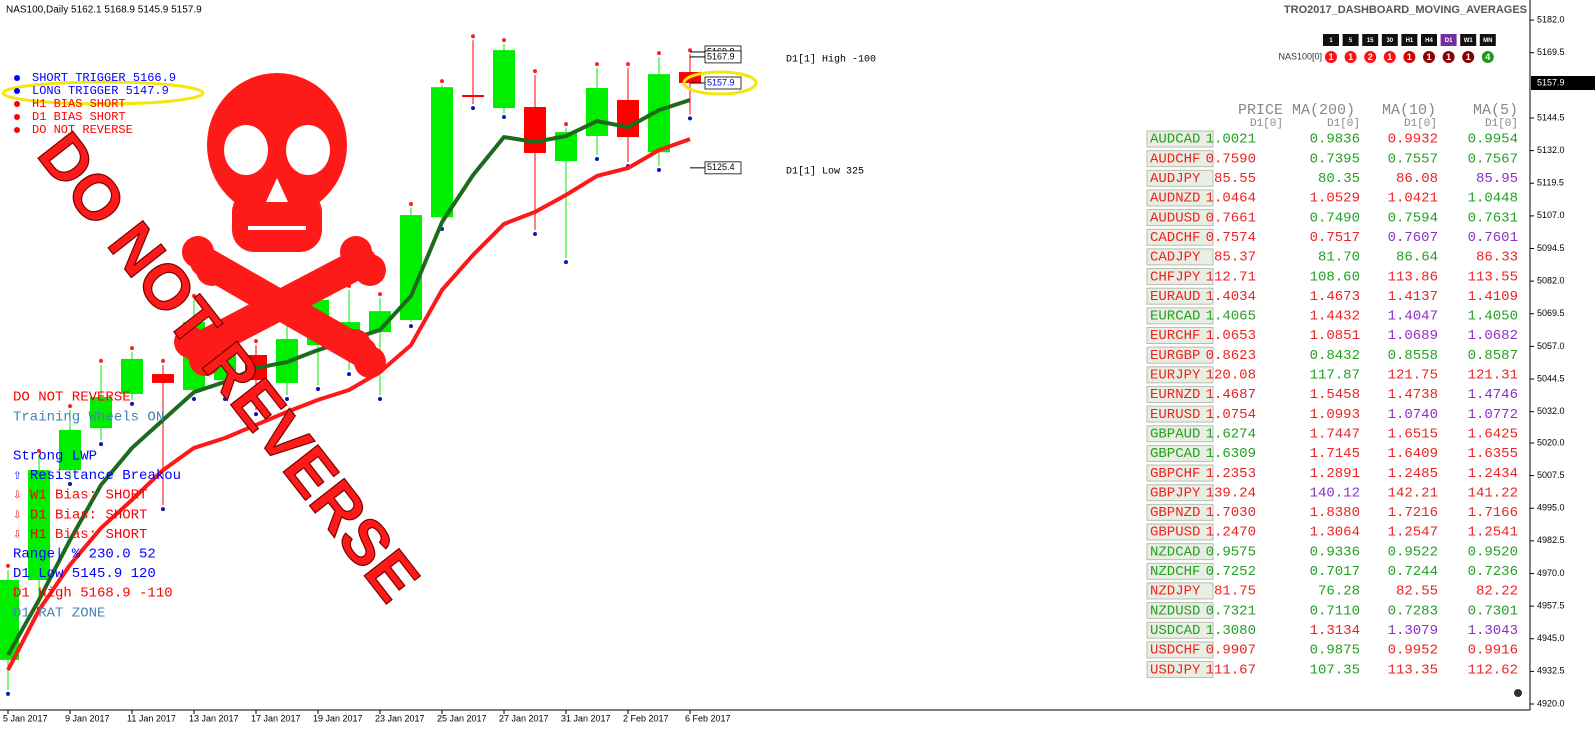 The height and width of the screenshot is (744, 1596). I want to click on table-value: 1.0529, so click(1335, 199).